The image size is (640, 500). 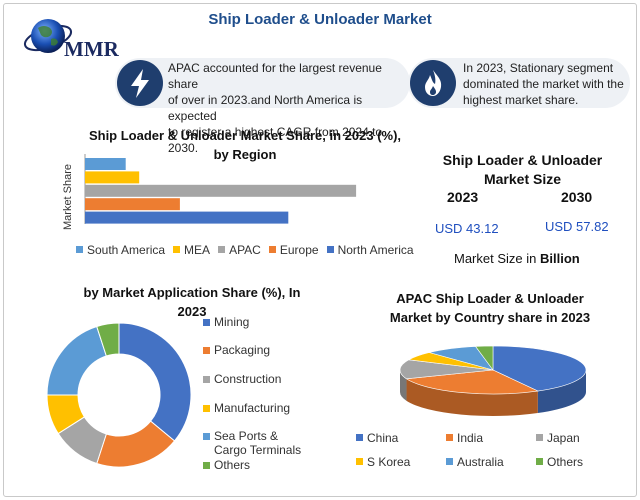 I want to click on market-size-note-unit: Billion, so click(x=559, y=258).